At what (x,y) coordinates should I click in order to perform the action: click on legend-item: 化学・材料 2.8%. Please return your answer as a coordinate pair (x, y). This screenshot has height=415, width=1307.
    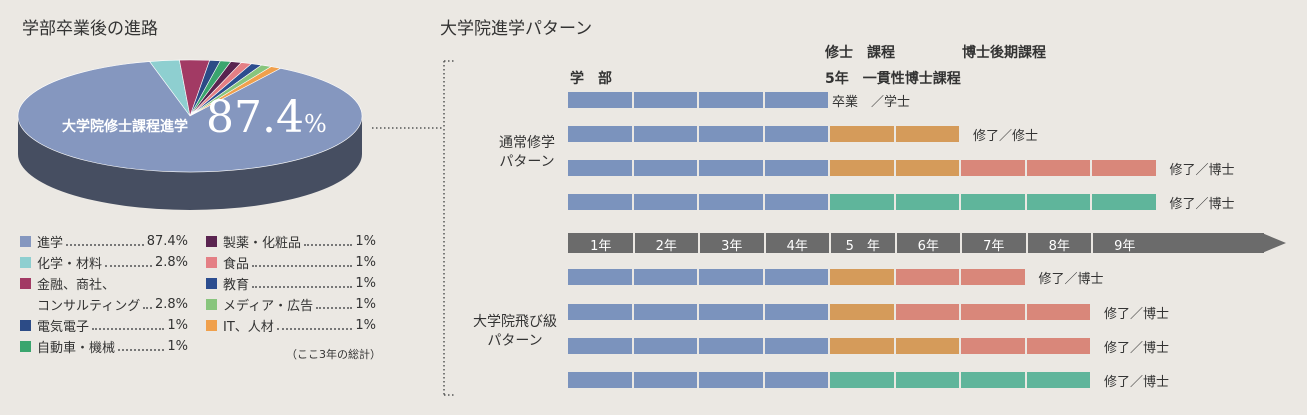
    Looking at the image, I should click on (104, 262).